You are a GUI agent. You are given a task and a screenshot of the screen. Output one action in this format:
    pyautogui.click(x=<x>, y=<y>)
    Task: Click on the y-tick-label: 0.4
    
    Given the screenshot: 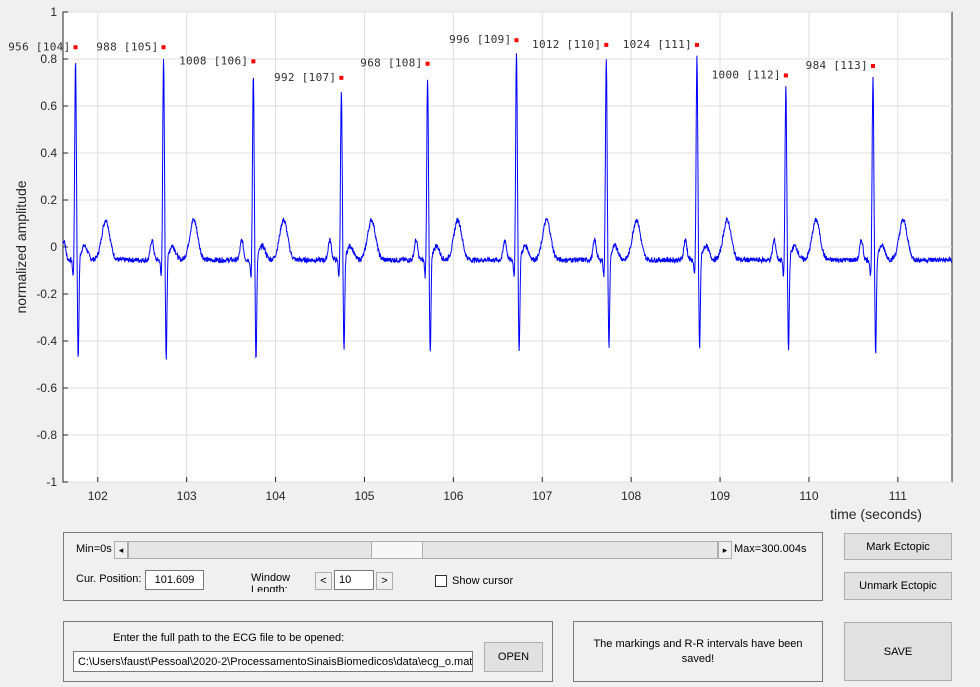 What is the action you would take?
    pyautogui.click(x=48, y=153)
    